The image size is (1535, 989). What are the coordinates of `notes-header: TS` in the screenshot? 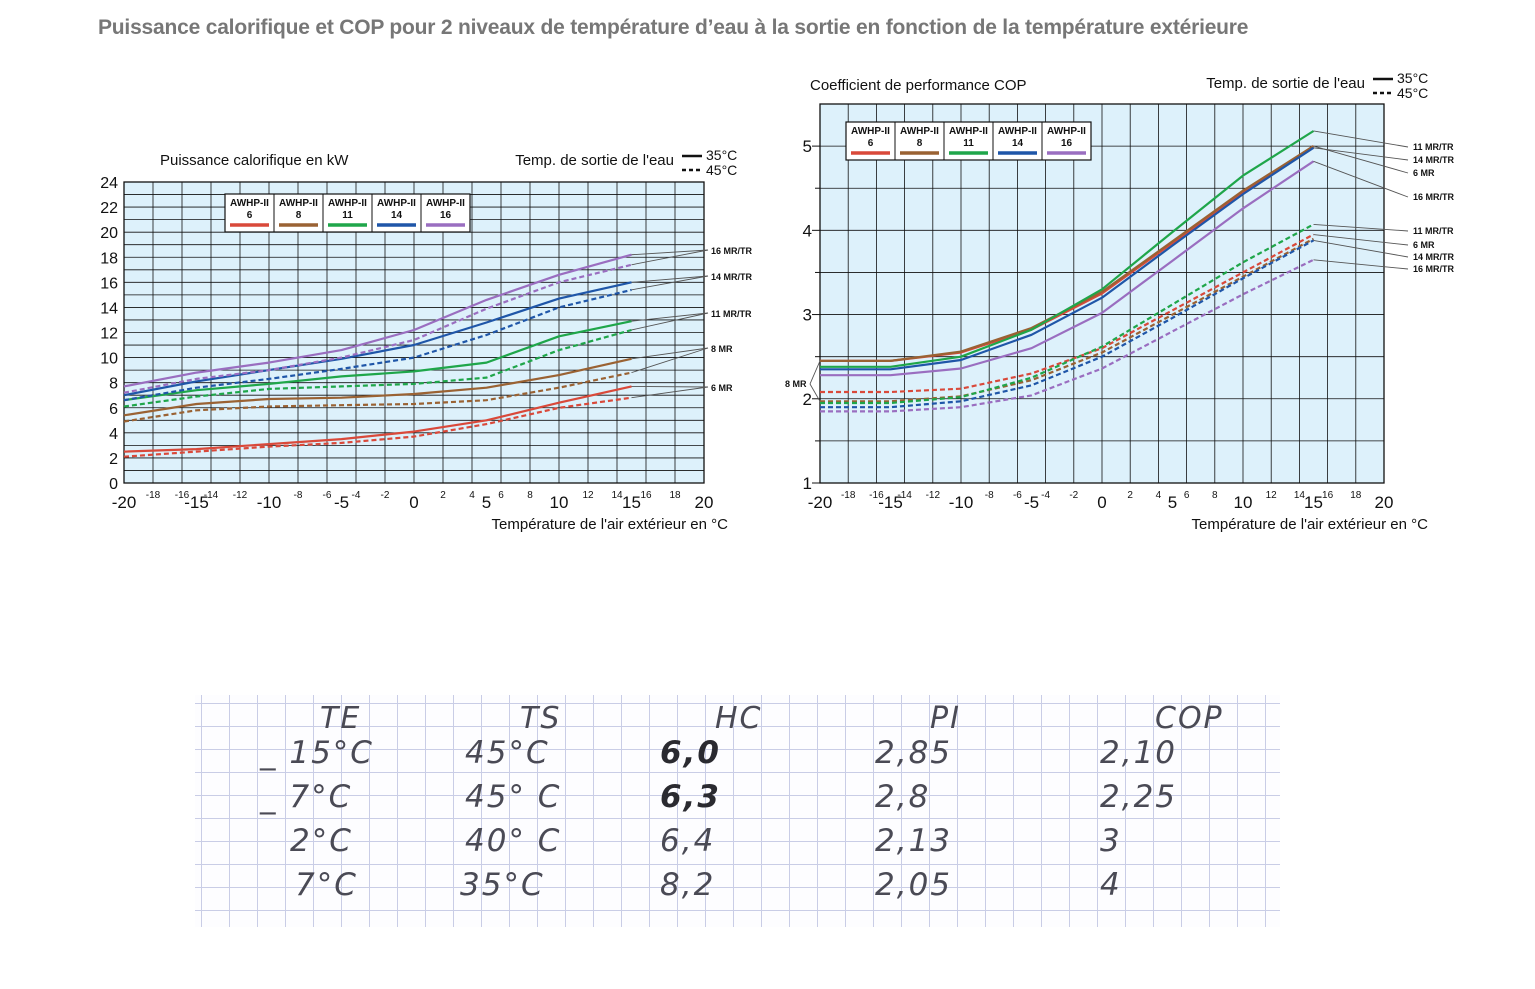 It's located at (541, 718).